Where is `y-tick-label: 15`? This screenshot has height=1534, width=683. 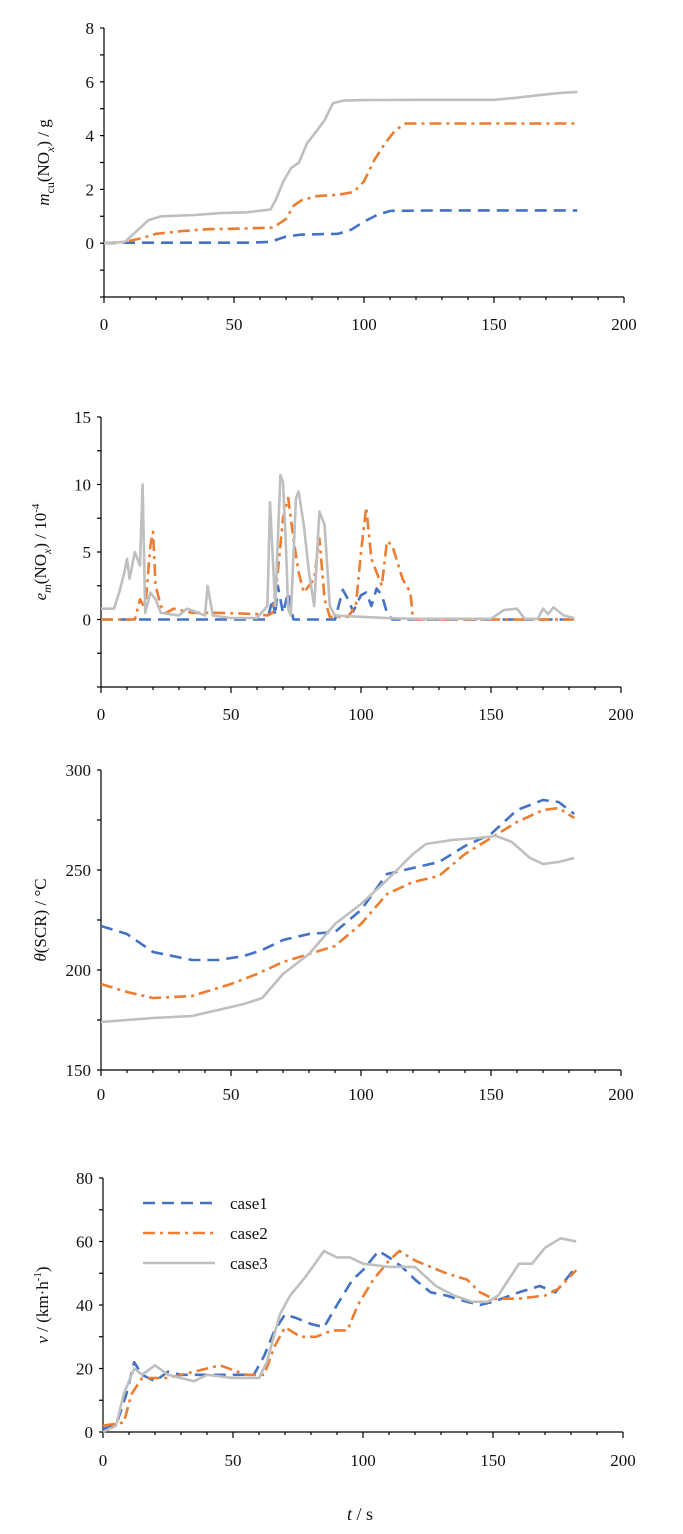
y-tick-label: 15 is located at coordinates (82, 417).